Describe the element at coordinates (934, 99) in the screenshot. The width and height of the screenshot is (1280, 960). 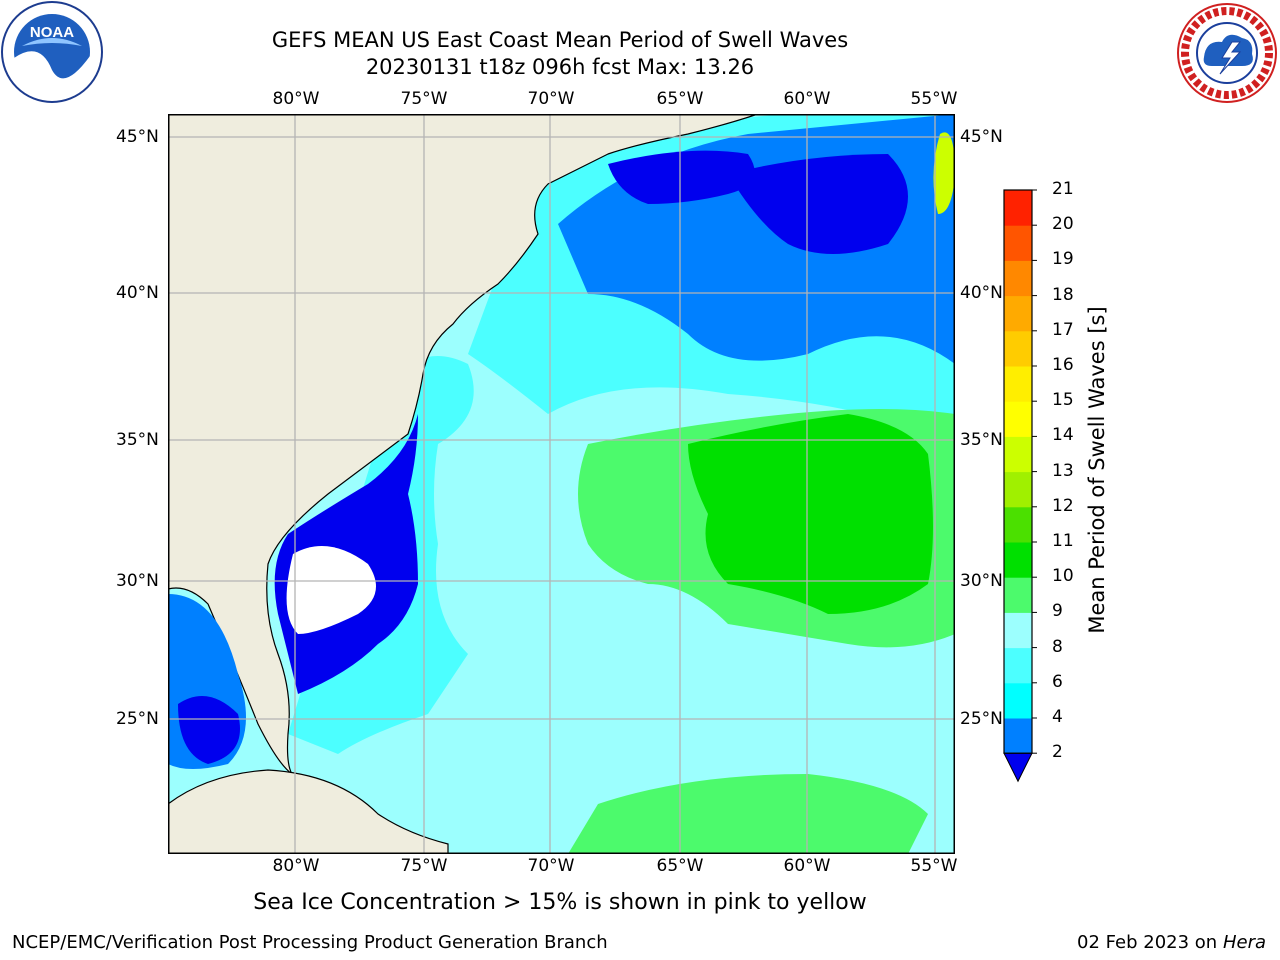
I see `lon-label-top: 55°W` at that location.